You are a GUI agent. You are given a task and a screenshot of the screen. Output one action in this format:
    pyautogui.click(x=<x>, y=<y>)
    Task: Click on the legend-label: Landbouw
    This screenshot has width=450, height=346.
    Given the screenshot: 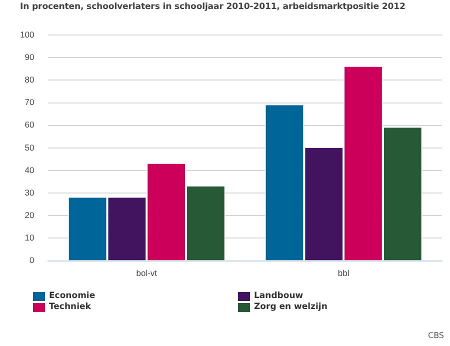 What is the action you would take?
    pyautogui.click(x=279, y=296)
    